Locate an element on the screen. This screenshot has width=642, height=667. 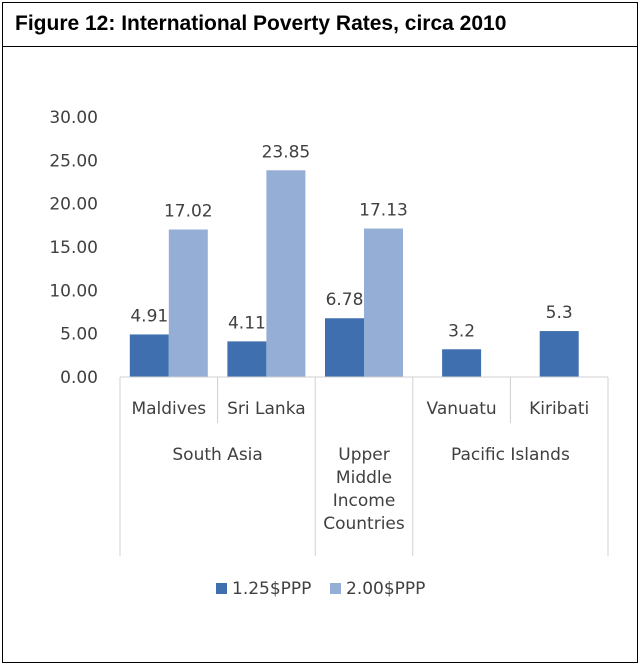
x-category-label: Upper is located at coordinates (363, 455).